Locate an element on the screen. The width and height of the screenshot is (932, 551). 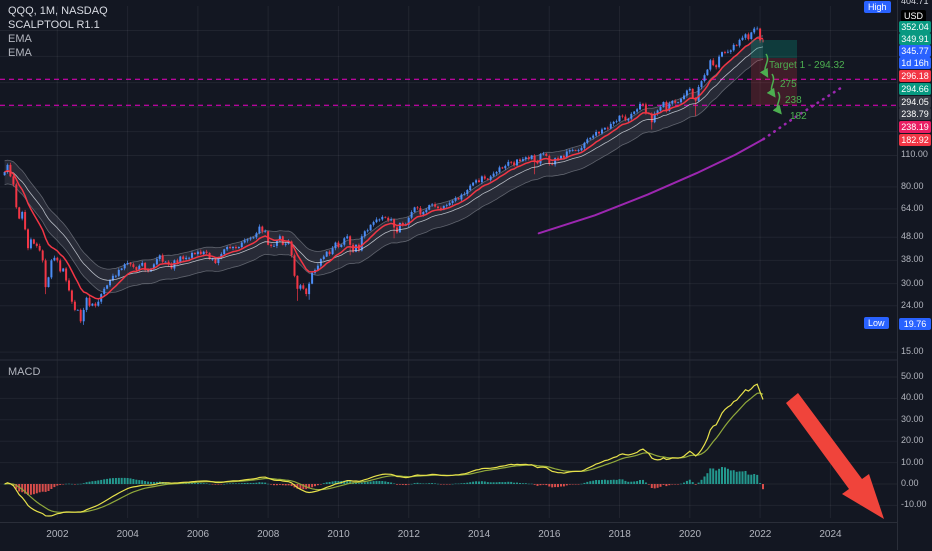
year-tick-label: 2020 is located at coordinates (690, 534).